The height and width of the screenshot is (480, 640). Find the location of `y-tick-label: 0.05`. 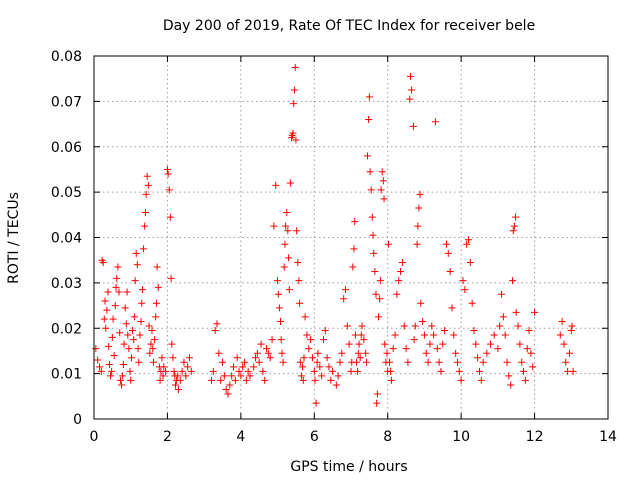

y-tick-label: 0.05 is located at coordinates (66, 193).